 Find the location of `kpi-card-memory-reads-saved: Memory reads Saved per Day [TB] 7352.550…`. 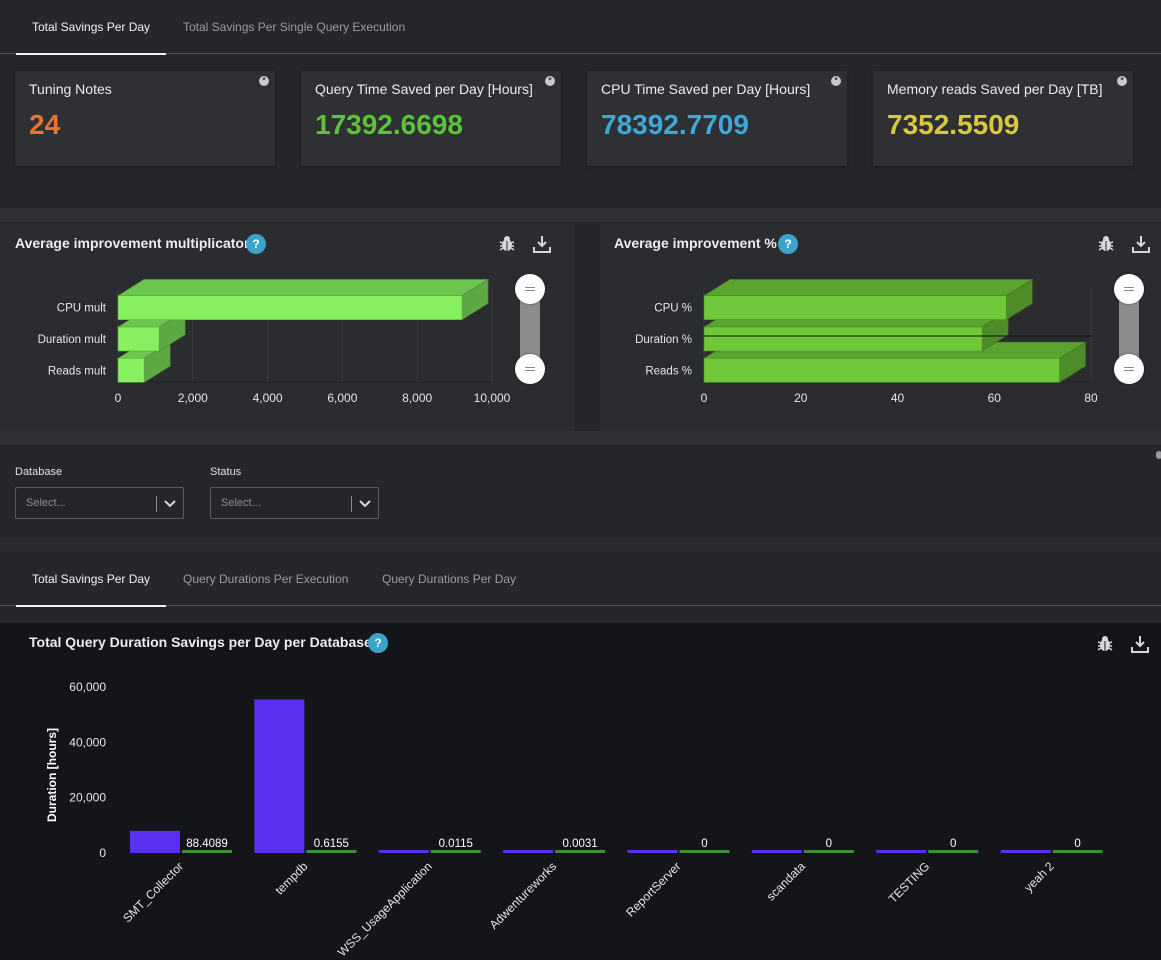

kpi-card-memory-reads-saved: Memory reads Saved per Day [TB] 7352.550… is located at coordinates (1003, 118).